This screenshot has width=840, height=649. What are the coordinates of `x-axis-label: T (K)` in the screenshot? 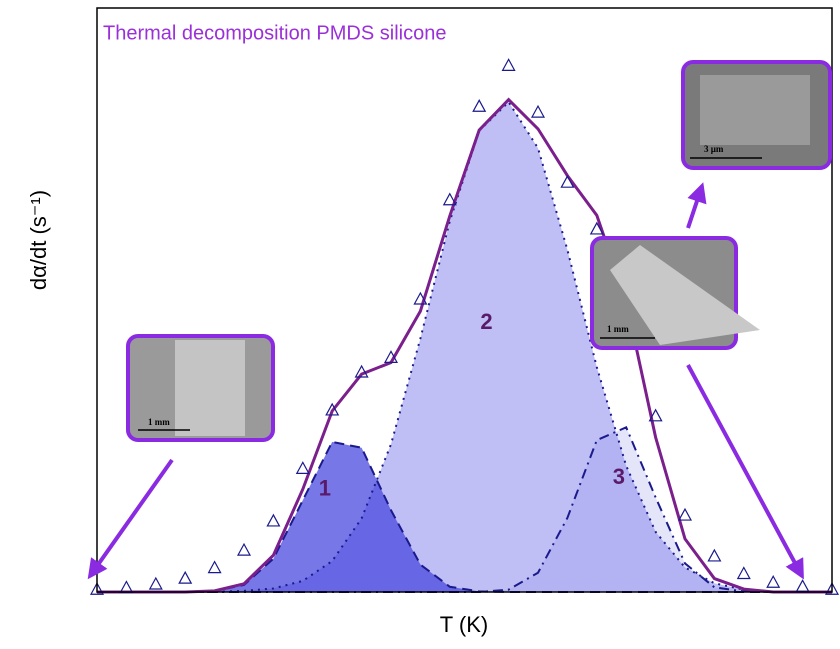 It's located at (464, 624).